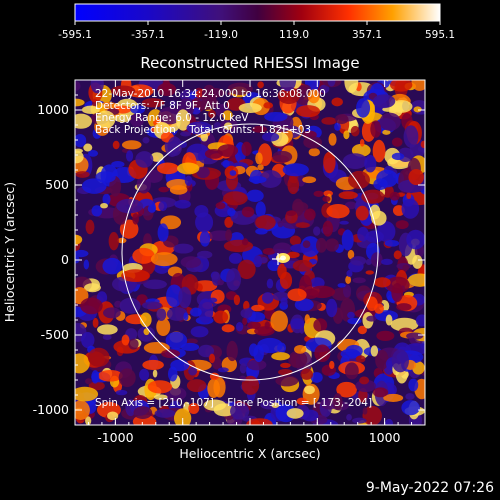  What do you see at coordinates (51, 409) in the screenshot?
I see `y-tick-label: -1000` at bounding box center [51, 409].